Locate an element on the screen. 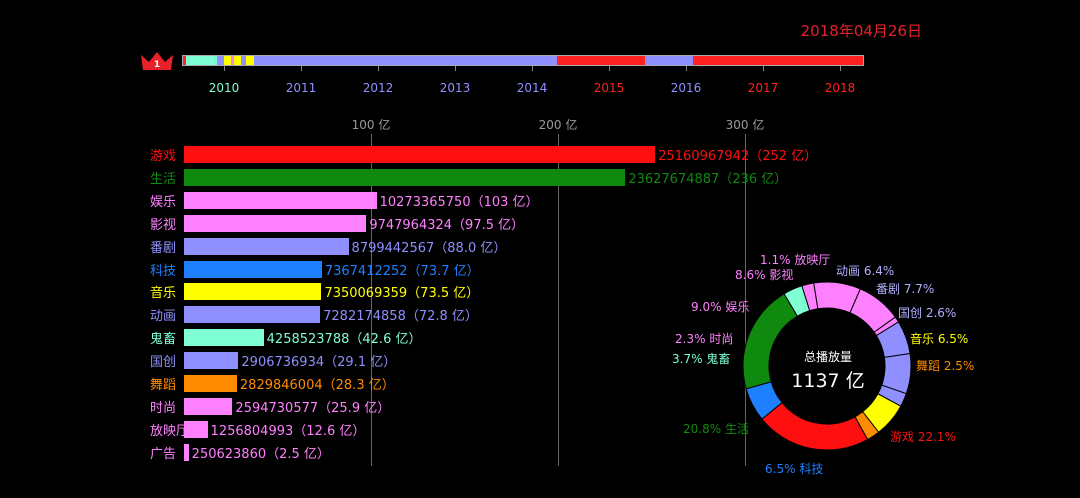 The image size is (1080, 498). value-label: 7367412252（73.7 亿） is located at coordinates (402, 269).